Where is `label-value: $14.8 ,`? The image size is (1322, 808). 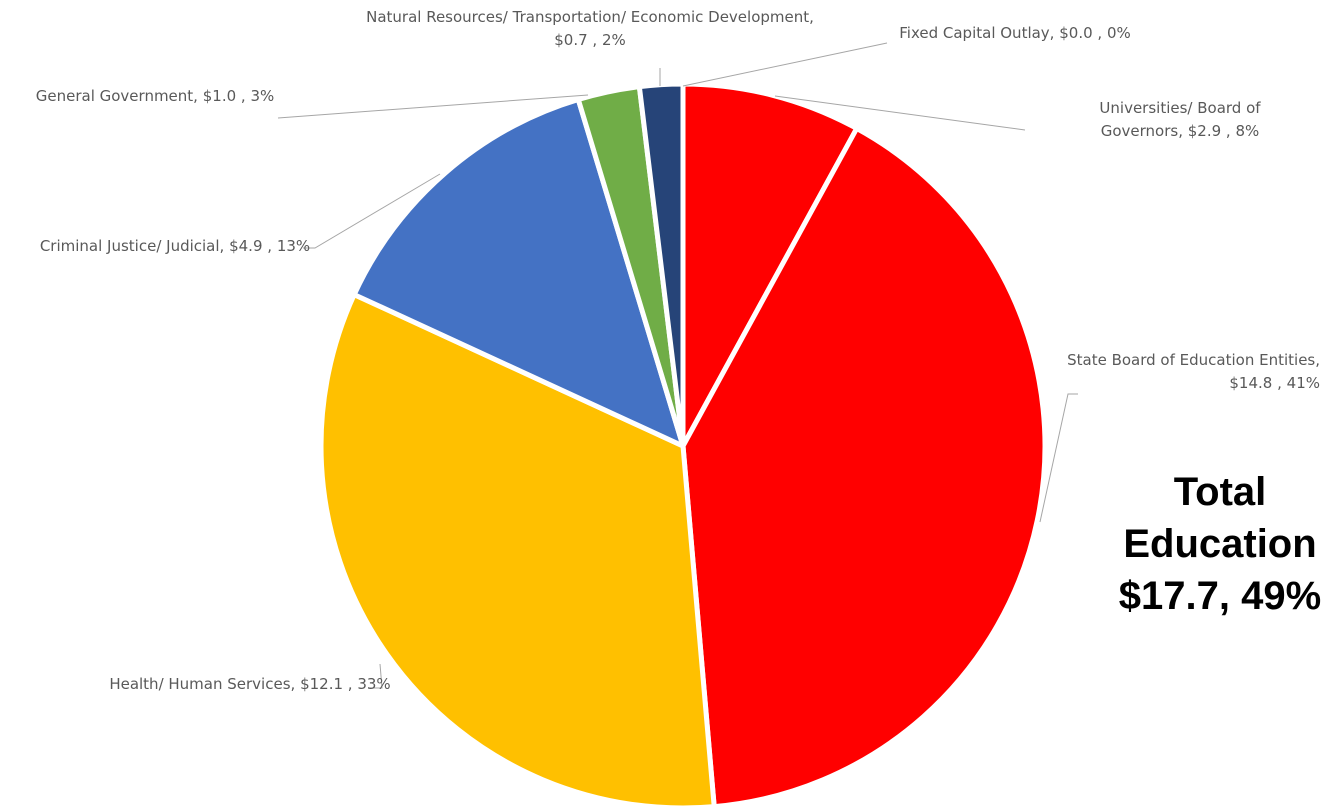 label-value: $14.8 , is located at coordinates (1255, 383).